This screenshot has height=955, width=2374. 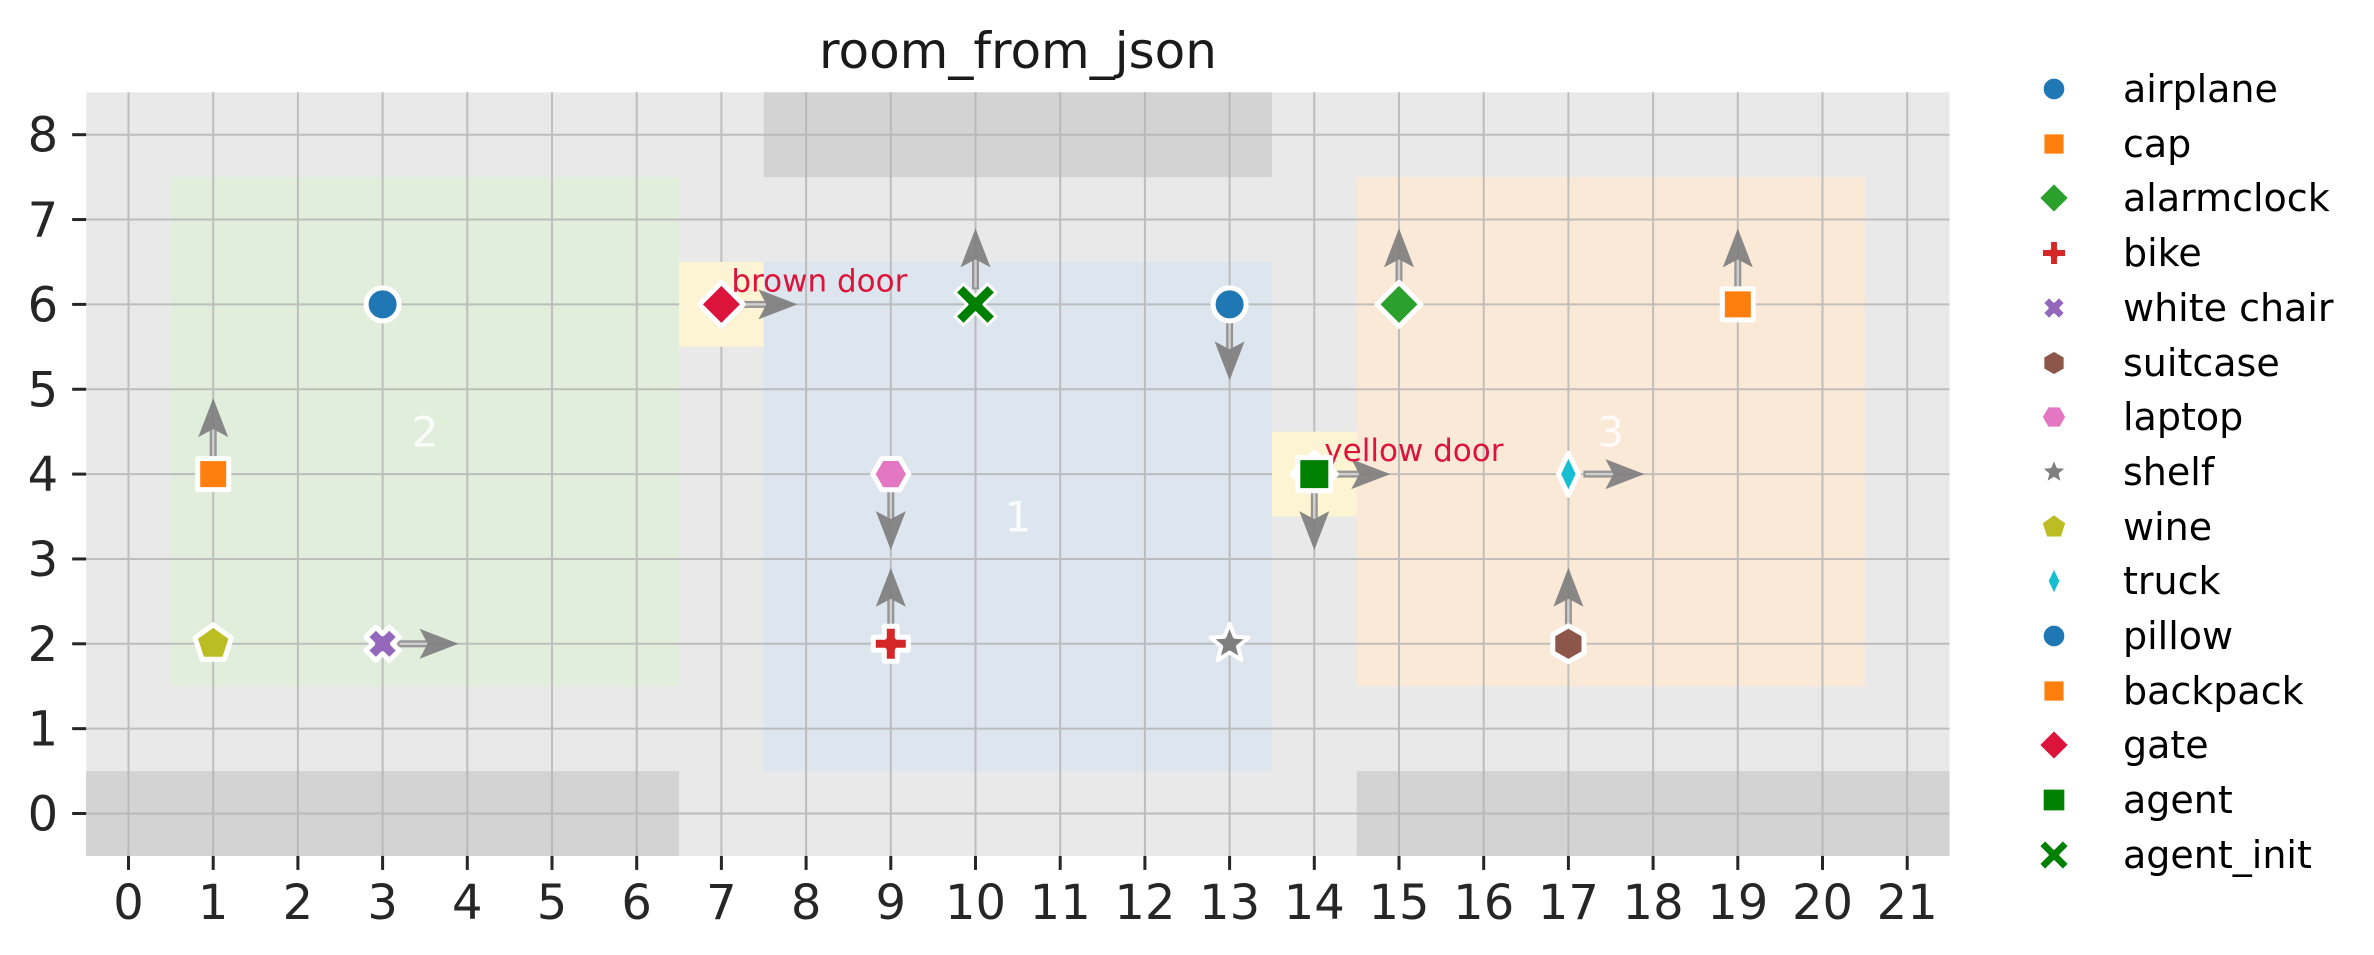 I want to click on legend-item-airplane: airplane, so click(x=2153, y=89).